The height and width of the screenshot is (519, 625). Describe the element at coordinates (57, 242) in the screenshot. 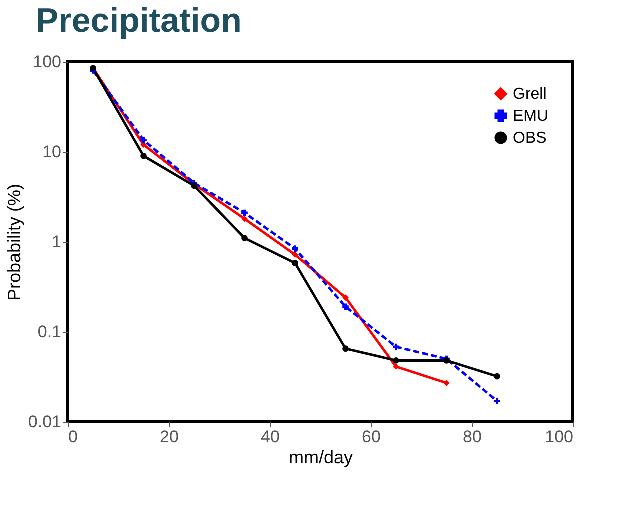

I see `y-tick-label: 1` at that location.